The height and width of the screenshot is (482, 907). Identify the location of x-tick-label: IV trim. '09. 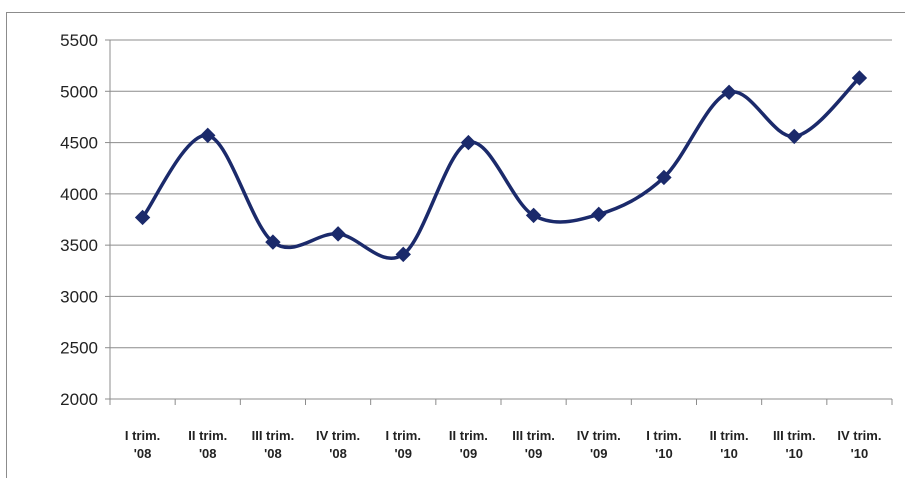
(599, 444).